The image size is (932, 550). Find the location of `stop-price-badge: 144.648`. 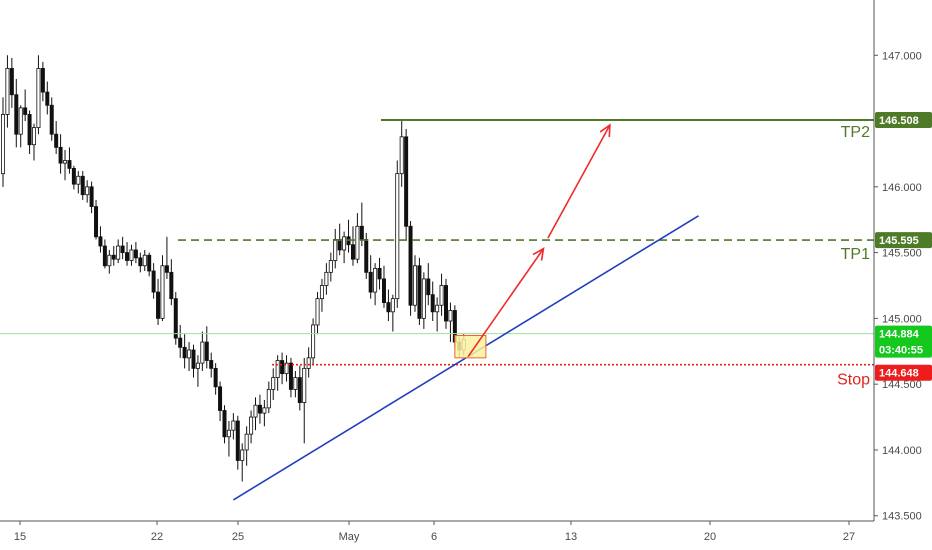

stop-price-badge: 144.648 is located at coordinates (903, 372).